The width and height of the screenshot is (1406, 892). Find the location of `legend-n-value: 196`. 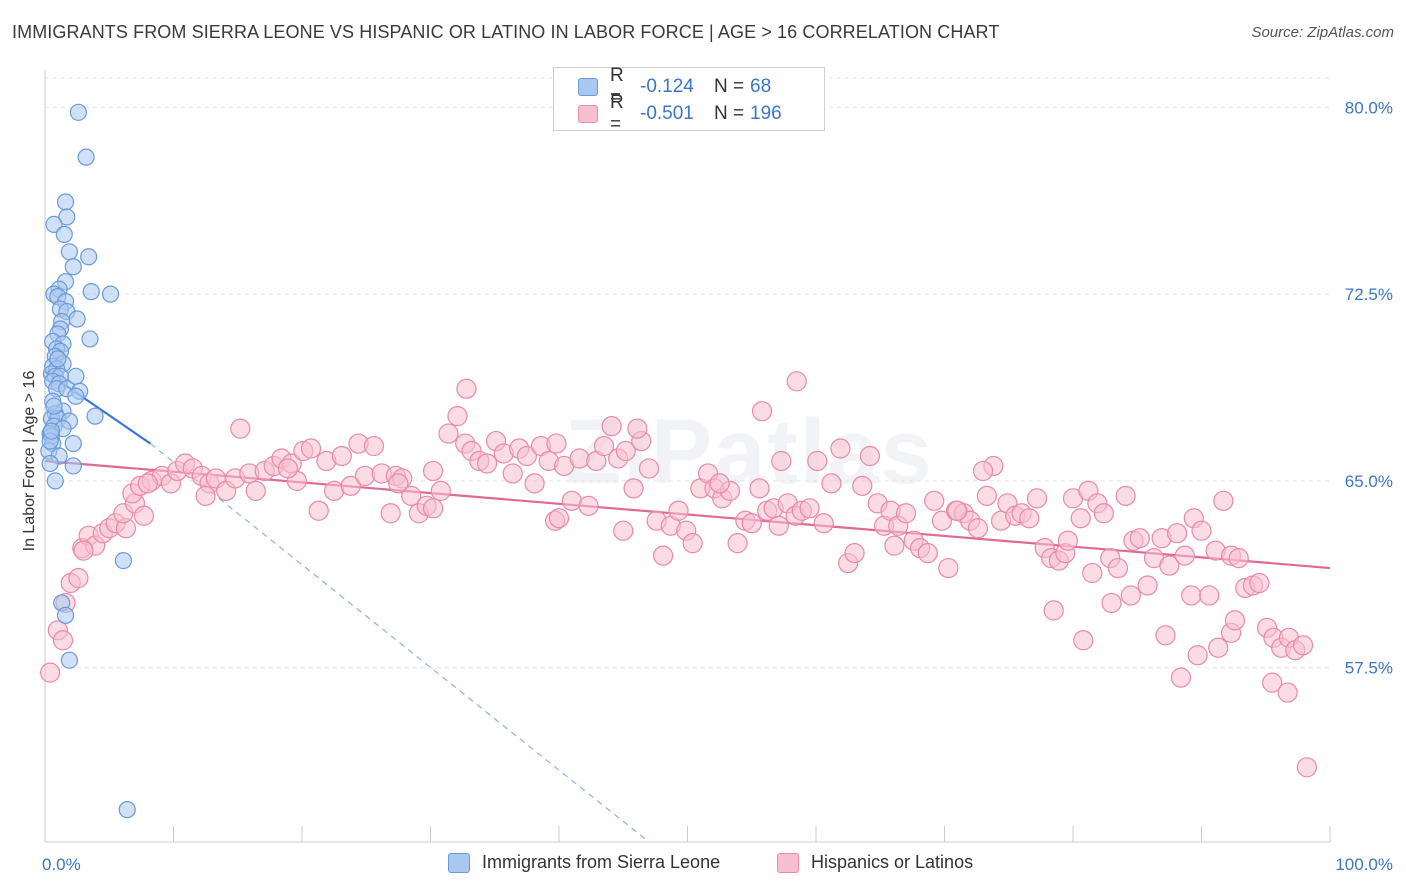

legend-n-value: 196 is located at coordinates (766, 113).